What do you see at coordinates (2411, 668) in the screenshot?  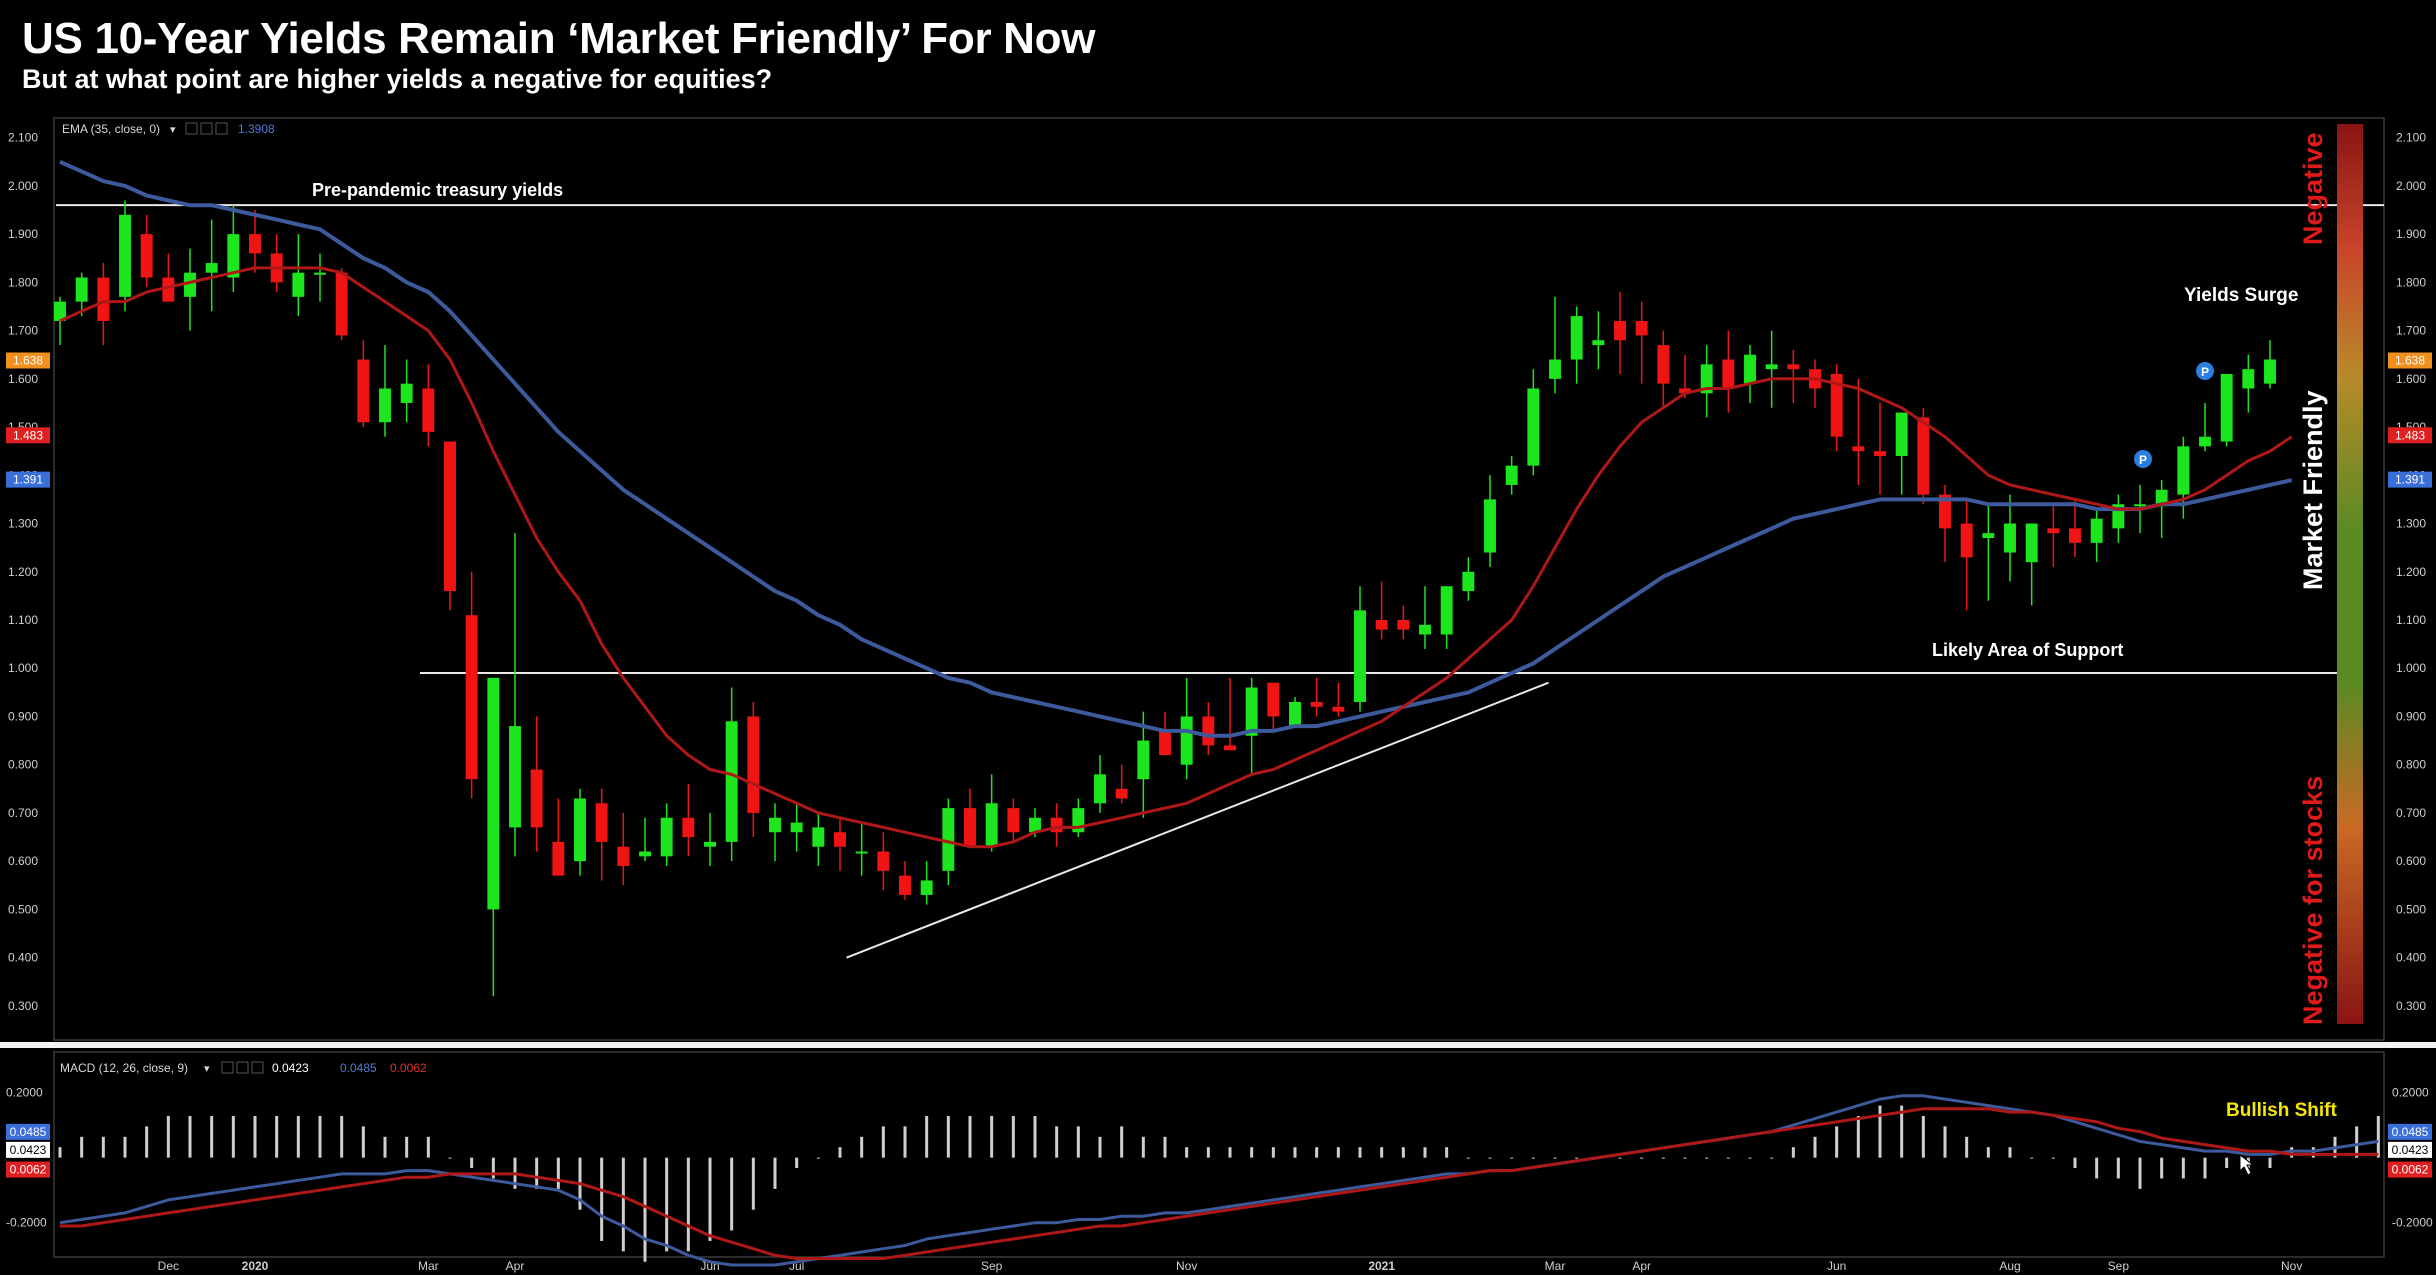 I see `y-tick-right: 1.000` at bounding box center [2411, 668].